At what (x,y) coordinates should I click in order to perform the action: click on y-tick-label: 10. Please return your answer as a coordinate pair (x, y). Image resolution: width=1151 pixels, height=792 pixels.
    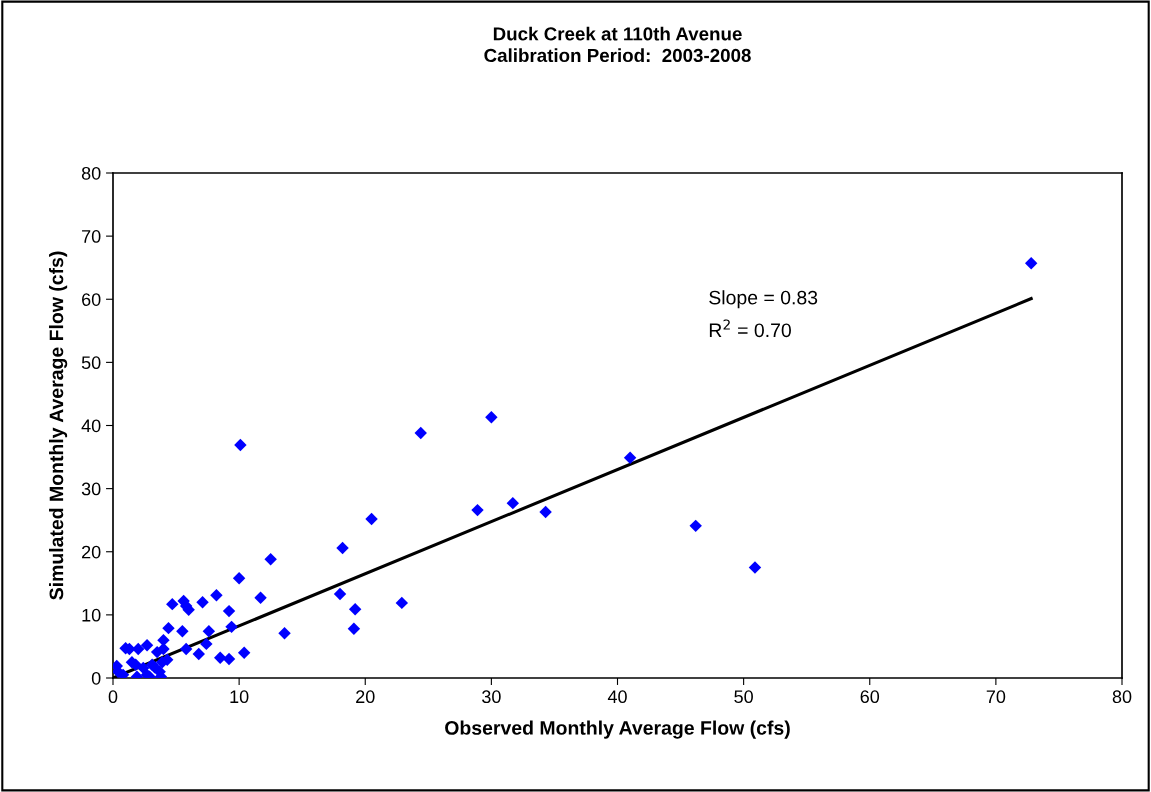
    Looking at the image, I should click on (91, 615).